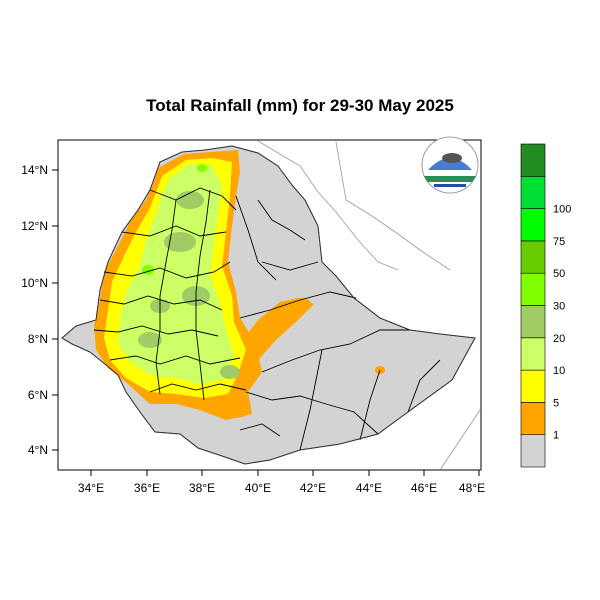 The width and height of the screenshot is (600, 600). Describe the element at coordinates (559, 339) in the screenshot. I see `legend-label: 20` at that location.